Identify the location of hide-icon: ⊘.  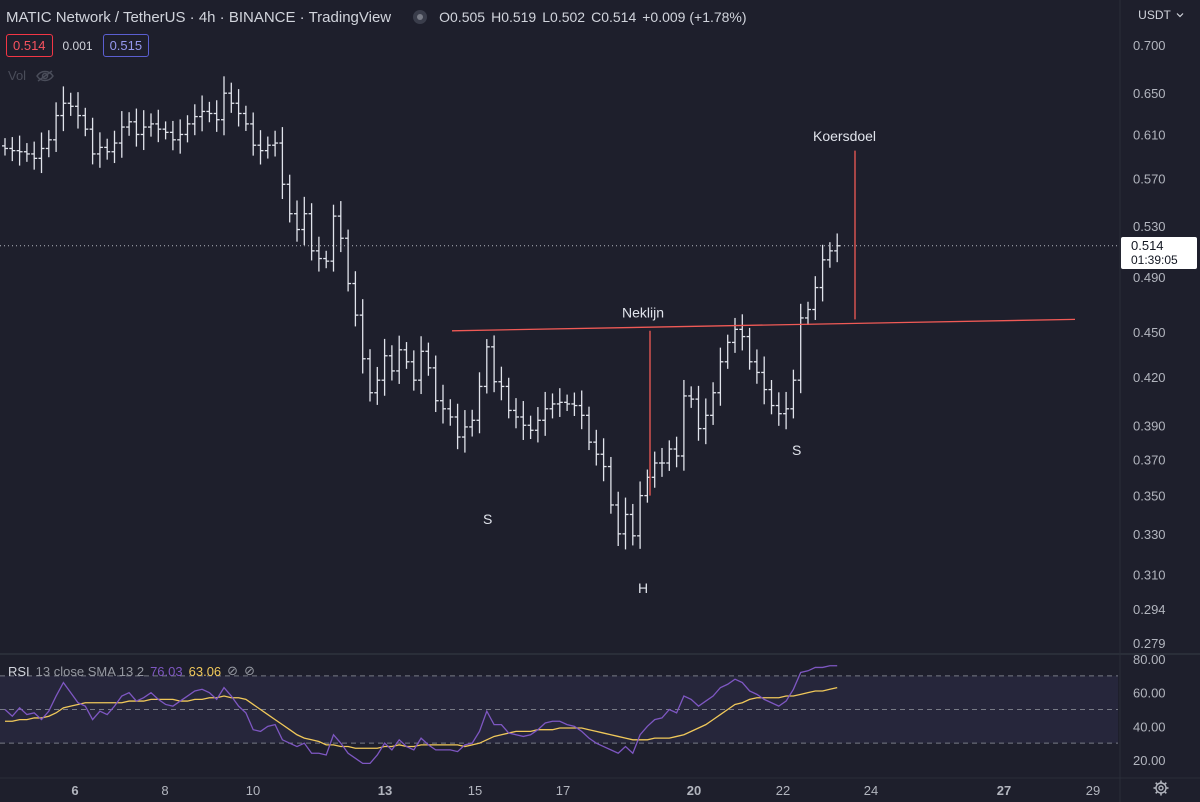
(233, 670).